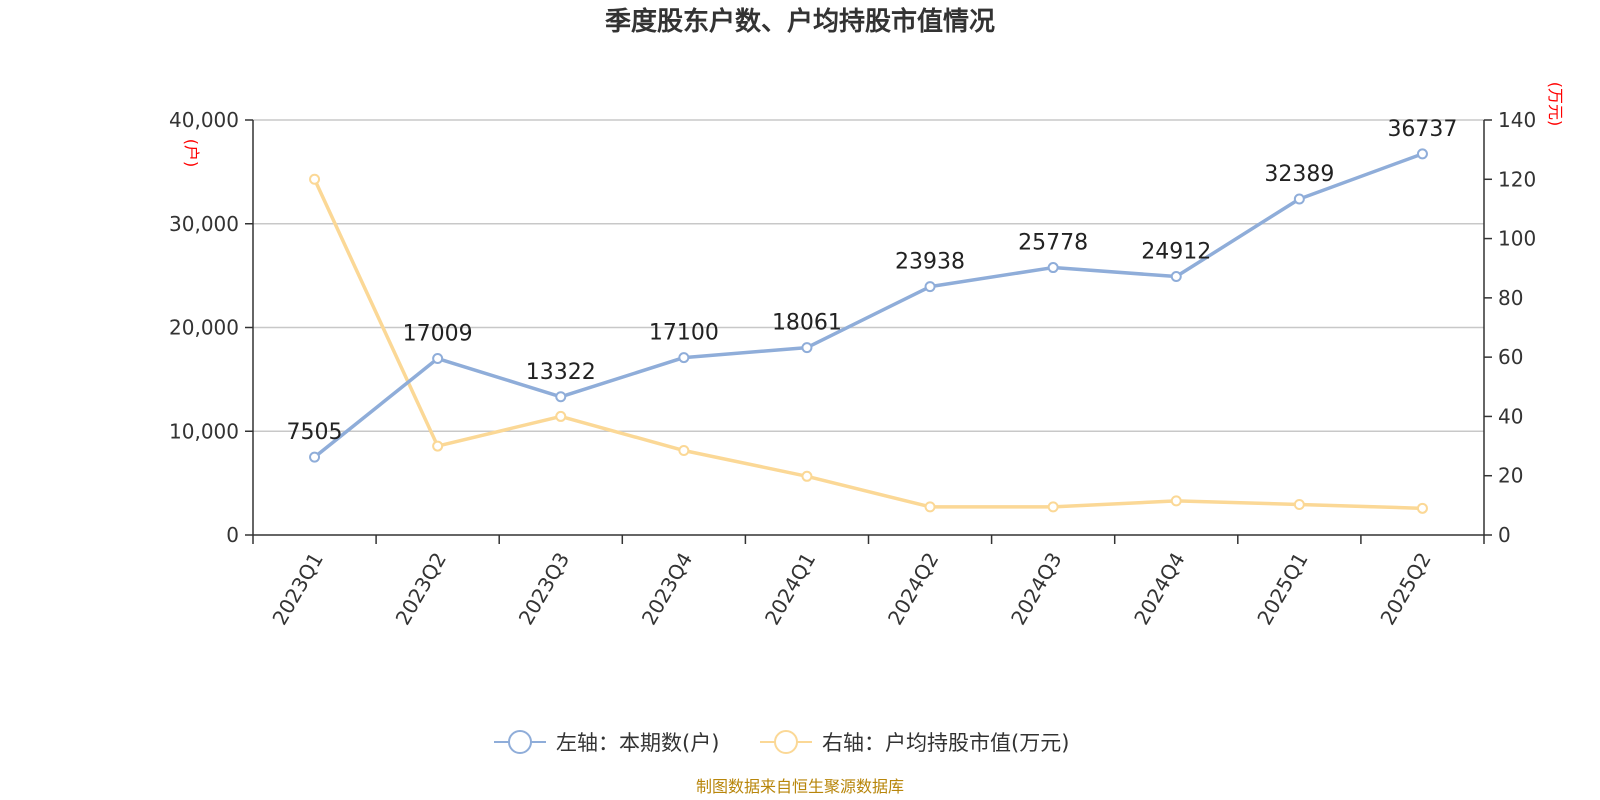 The image size is (1600, 800). What do you see at coordinates (204, 224) in the screenshot?
I see `left-tick-label: 30,000` at bounding box center [204, 224].